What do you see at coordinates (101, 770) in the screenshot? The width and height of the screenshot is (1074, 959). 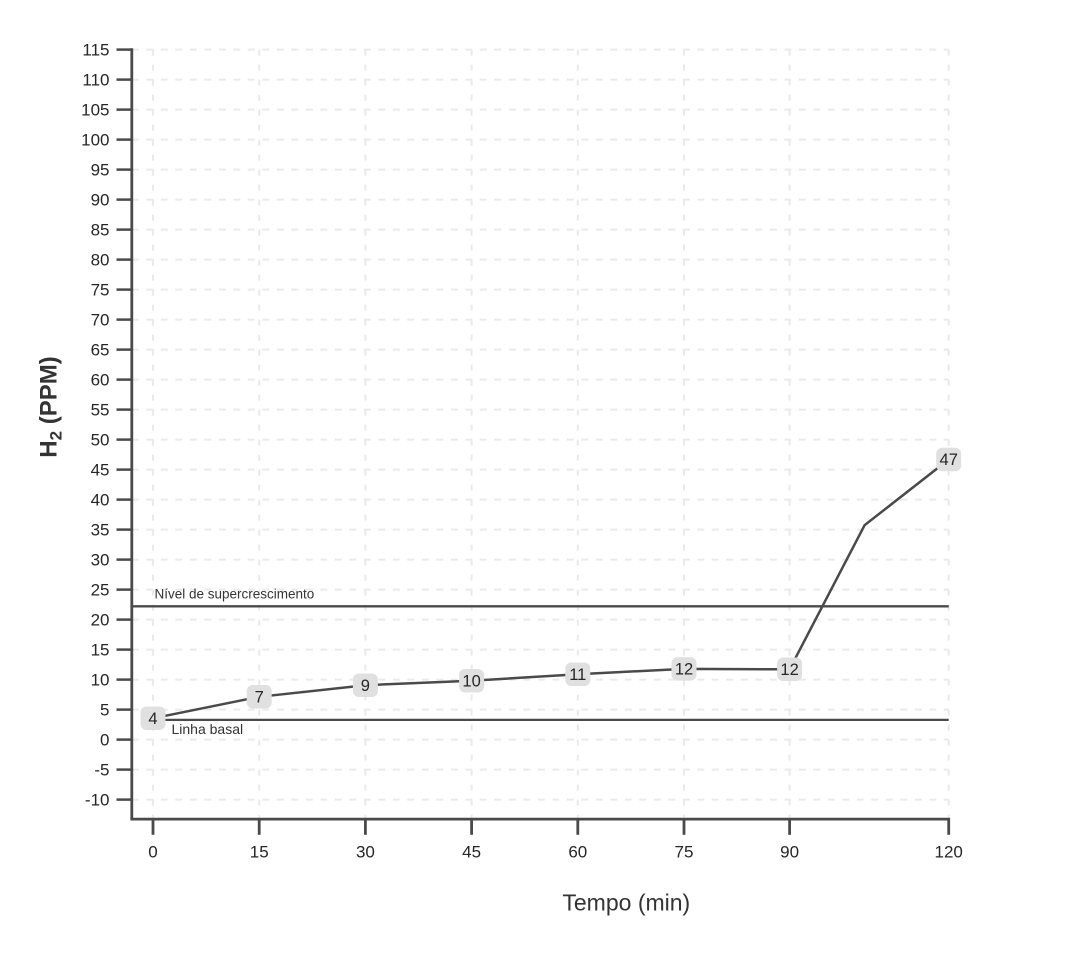 I see `svg-text: -5` at bounding box center [101, 770].